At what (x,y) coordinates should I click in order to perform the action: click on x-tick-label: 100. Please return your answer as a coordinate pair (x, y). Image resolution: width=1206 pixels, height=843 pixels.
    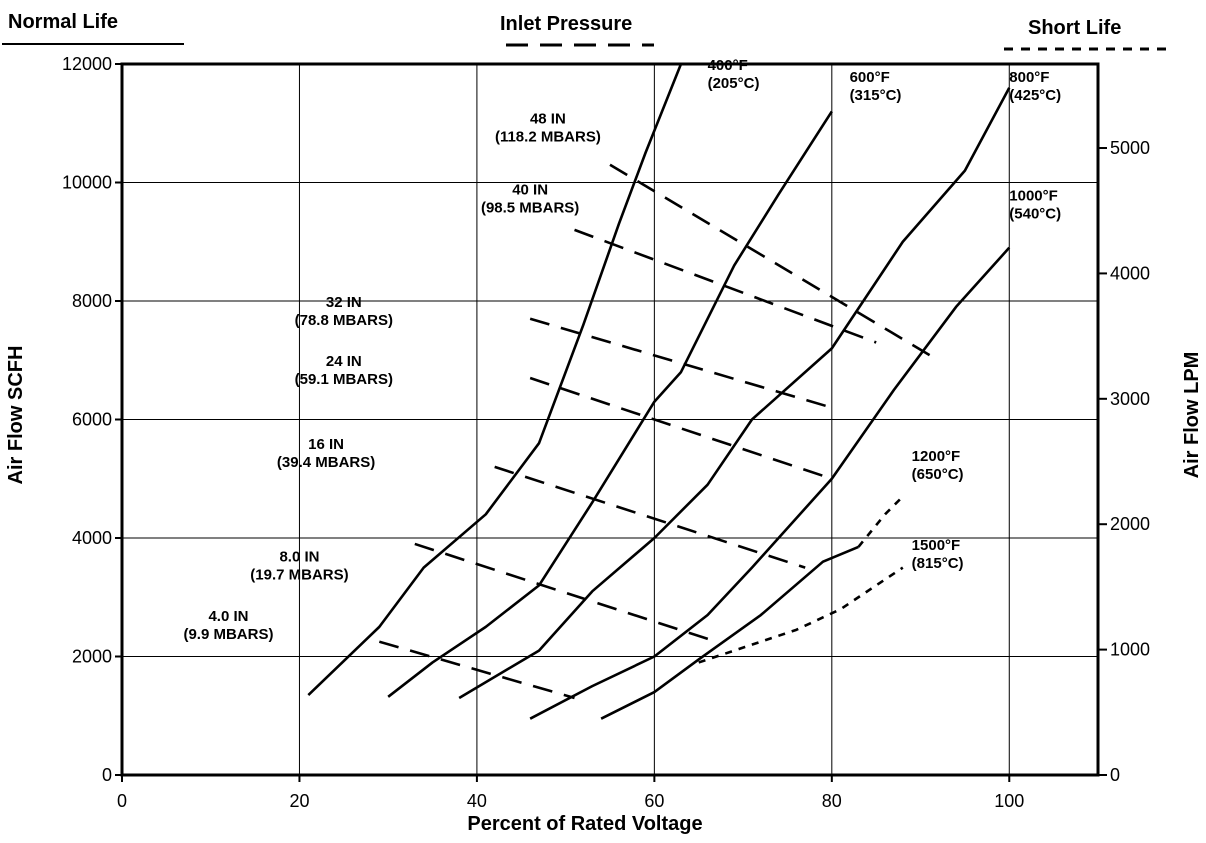
    Looking at the image, I should click on (1009, 801).